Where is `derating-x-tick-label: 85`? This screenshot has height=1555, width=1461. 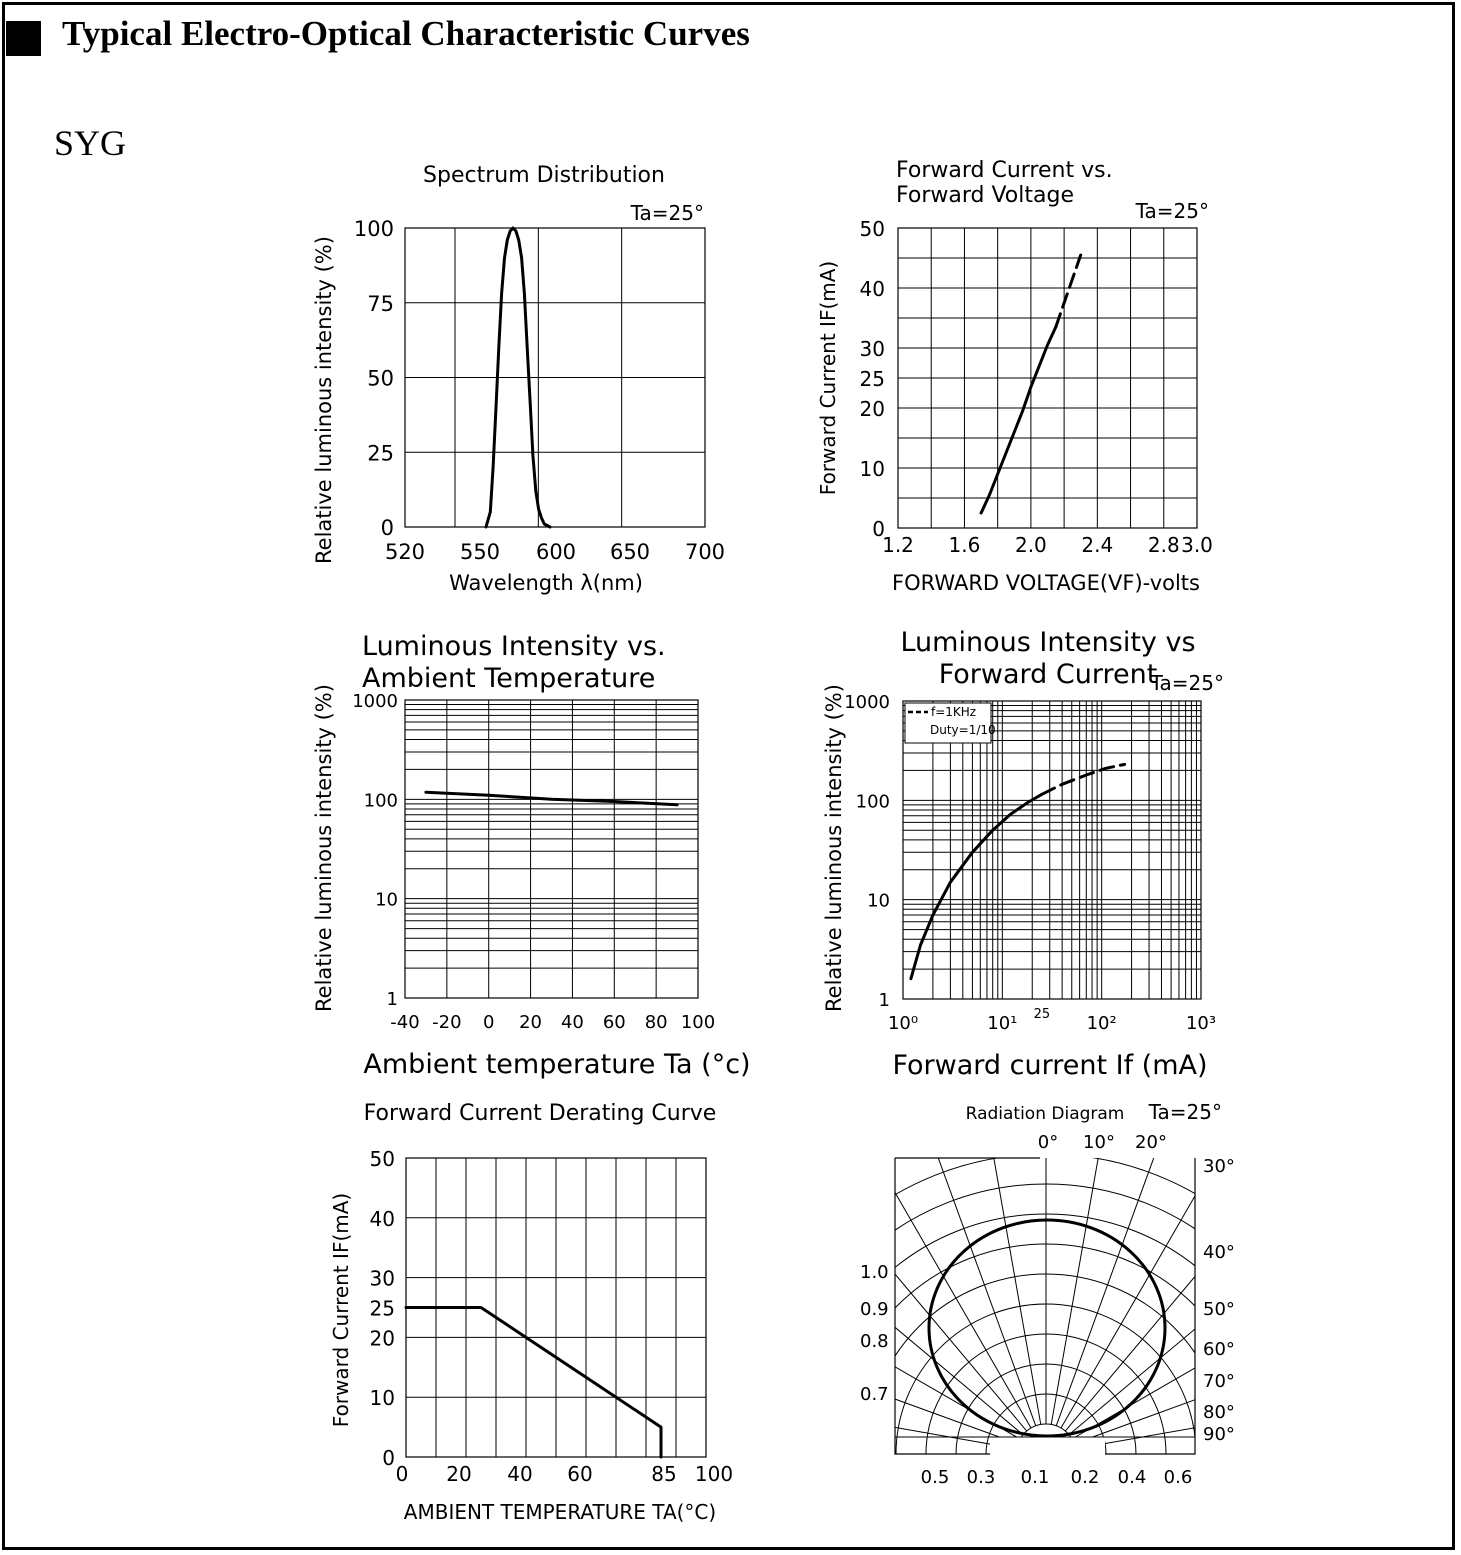
derating-x-tick-label: 85 is located at coordinates (663, 1474).